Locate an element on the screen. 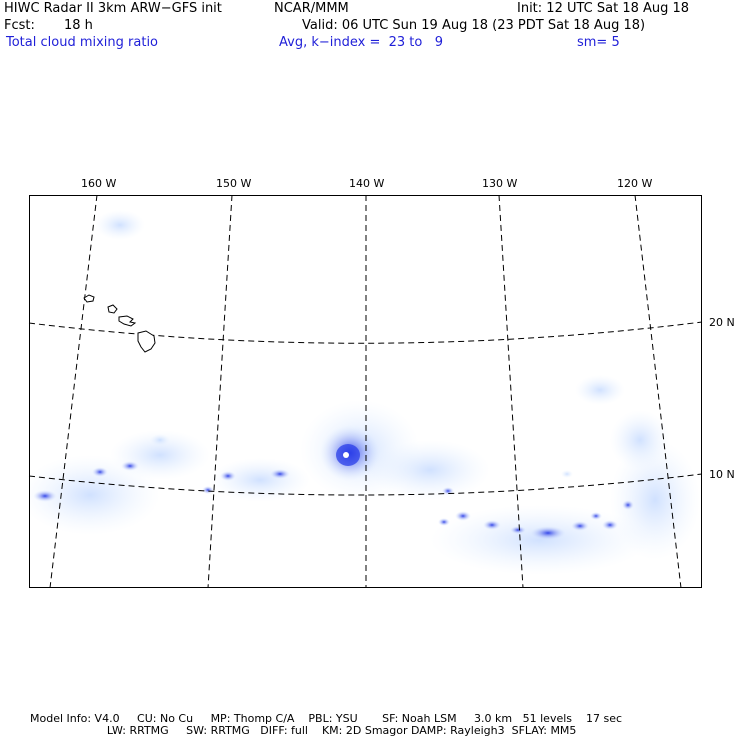 The image size is (740, 740). header-init: Init: 12 UTC Sat 18 Aug 18 is located at coordinates (603, 8).